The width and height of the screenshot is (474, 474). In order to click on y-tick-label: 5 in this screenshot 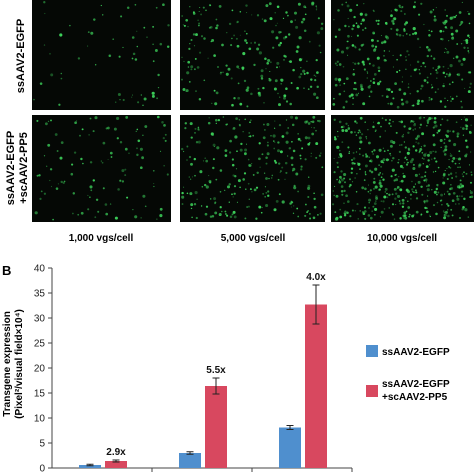, I will do `click(42, 444)`.